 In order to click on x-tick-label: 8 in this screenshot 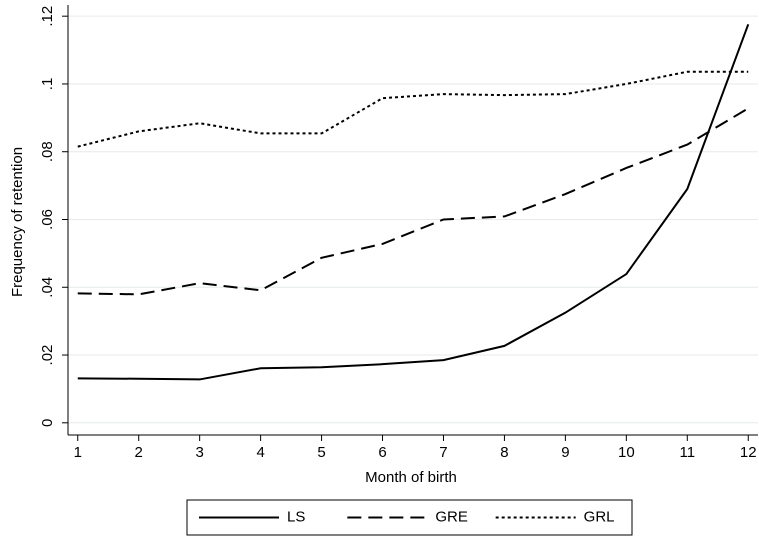, I will do `click(504, 452)`.